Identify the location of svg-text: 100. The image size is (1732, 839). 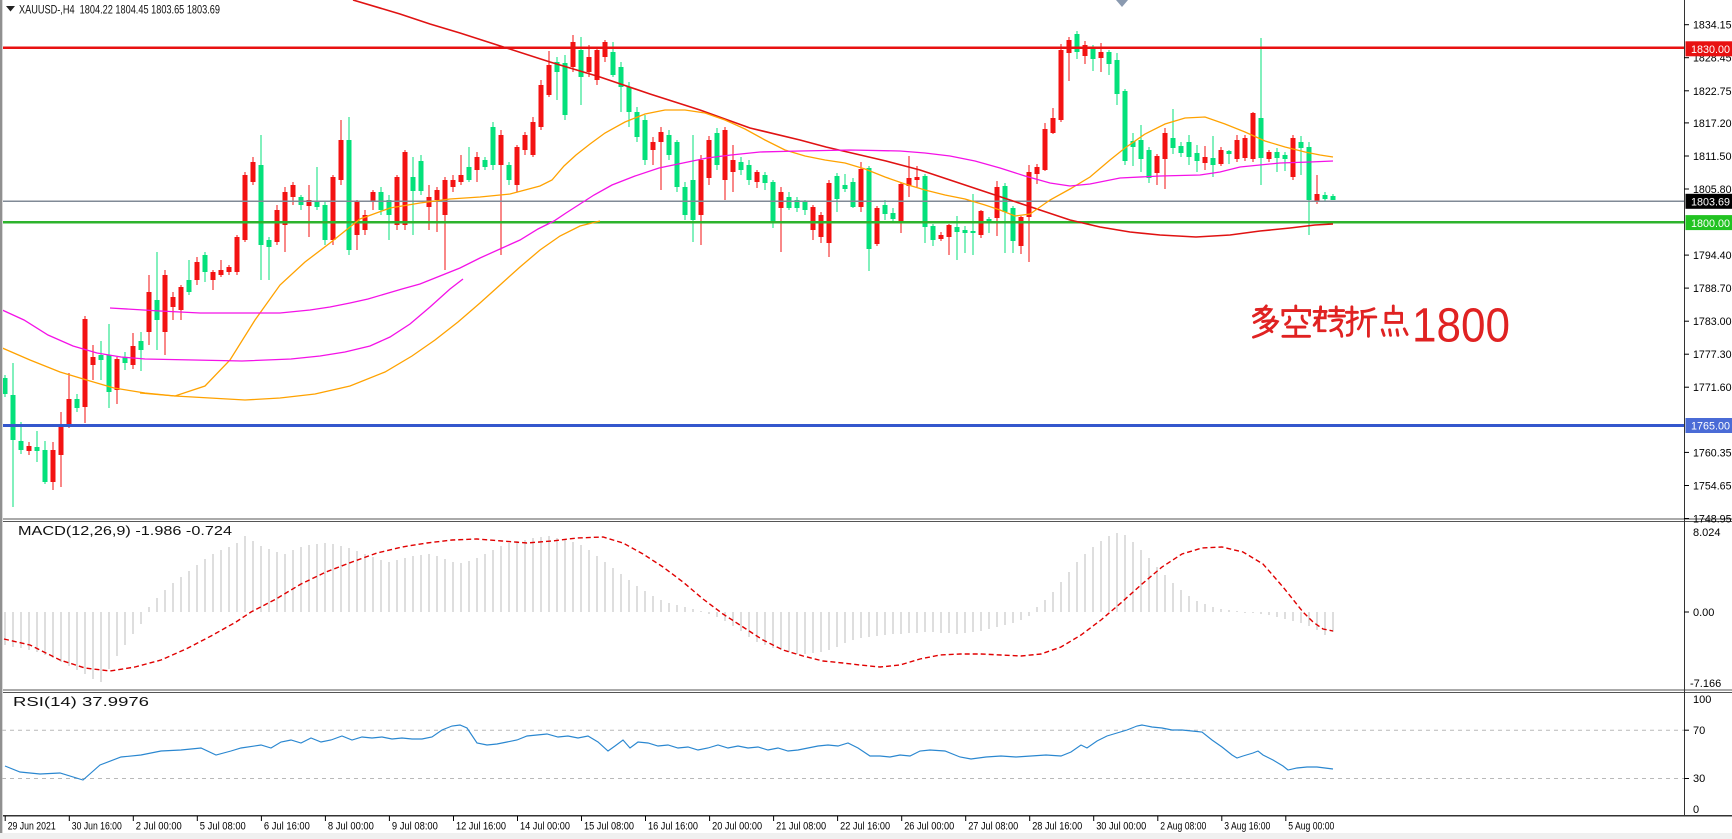
(1702, 700).